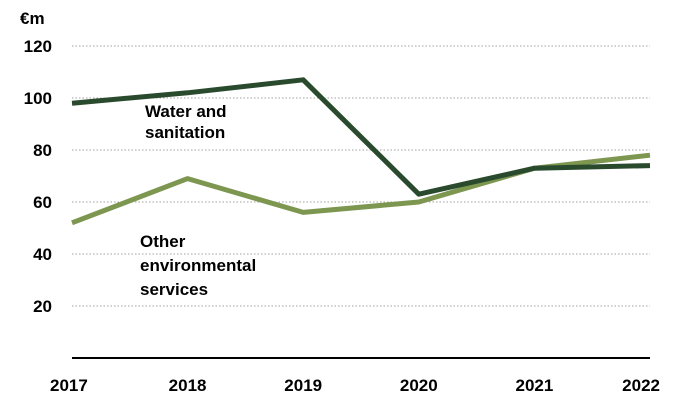  I want to click on annotation-line: services, so click(174, 289).